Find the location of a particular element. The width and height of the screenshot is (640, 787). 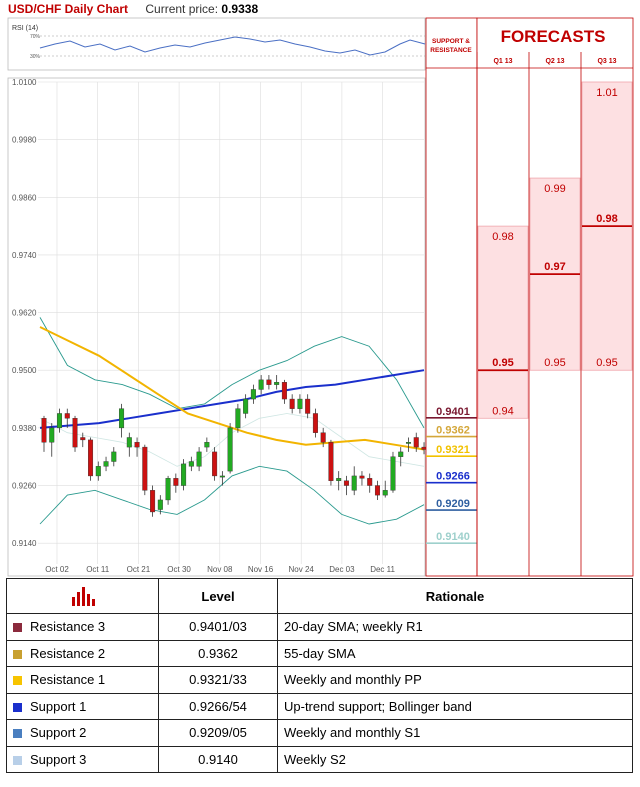

y-tick-label: 0.9140 is located at coordinates (24, 543).